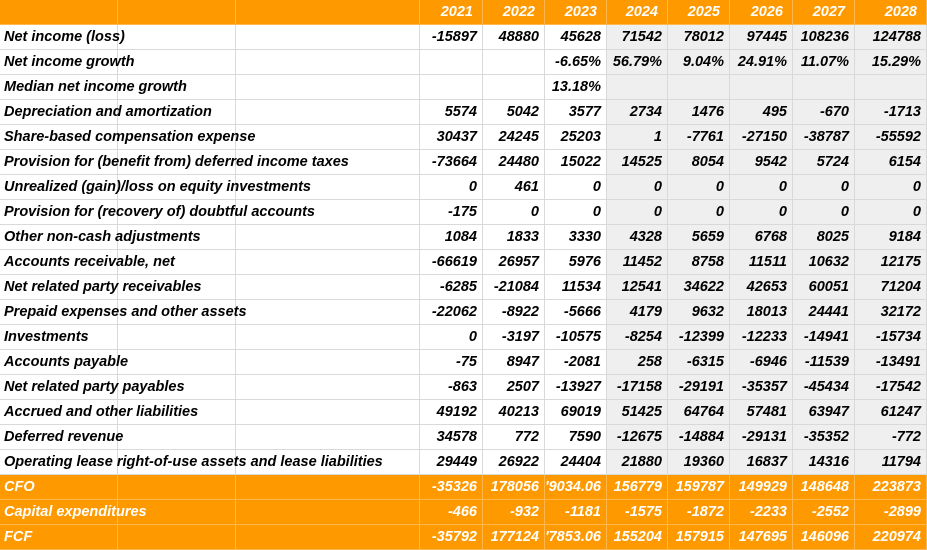  Describe the element at coordinates (641, 462) in the screenshot. I see `value-cell: 21880` at that location.